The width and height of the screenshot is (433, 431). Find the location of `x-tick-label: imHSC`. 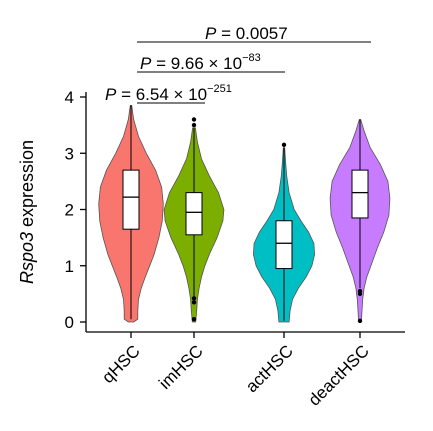

x-tick-label: imHSC is located at coordinates (181, 367).